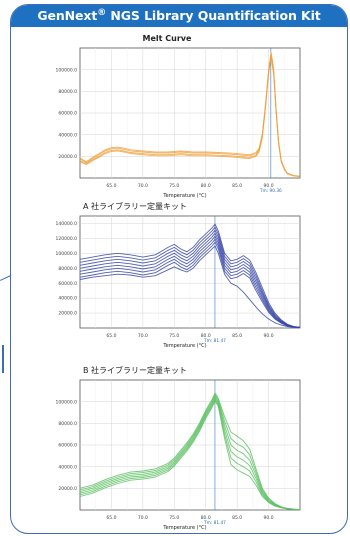 The image size is (350, 536). Describe the element at coordinates (270, 191) in the screenshot. I see `tm-label: Tm: 90.36` at that location.